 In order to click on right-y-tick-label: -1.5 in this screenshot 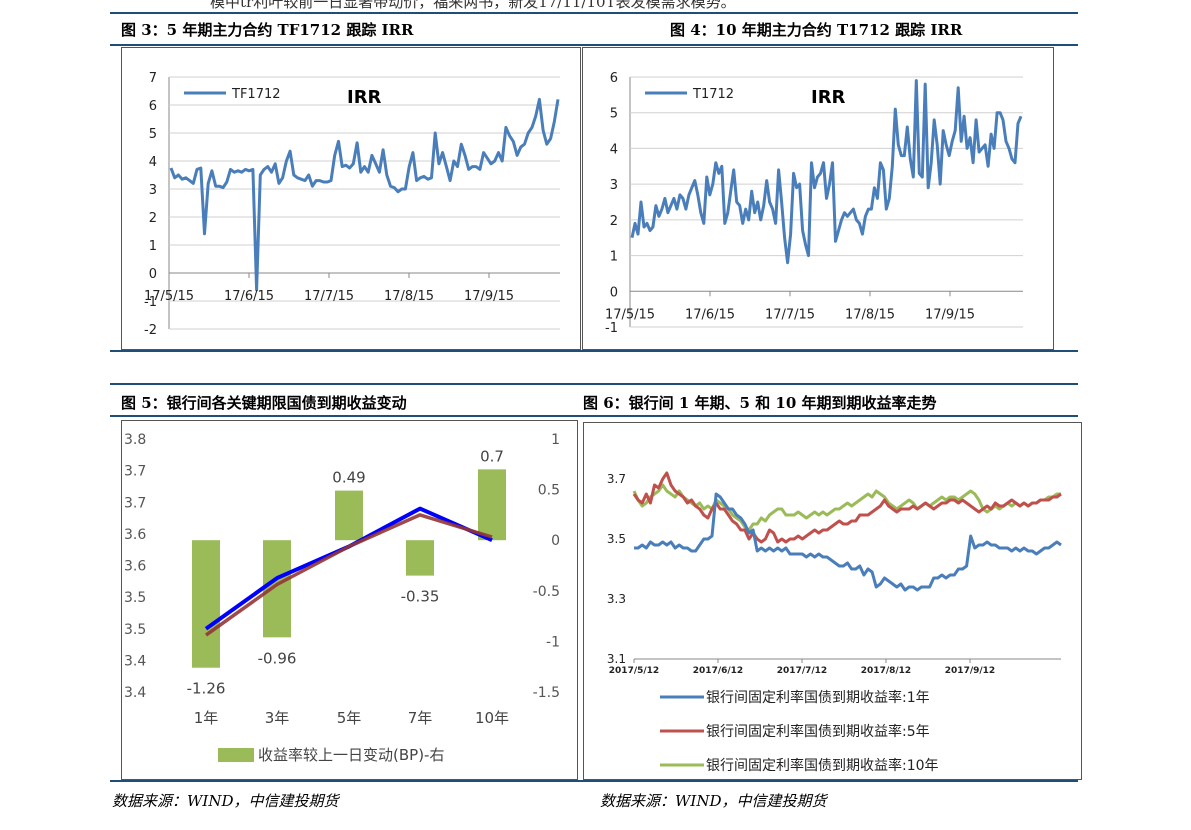, I will do `click(546, 693)`.